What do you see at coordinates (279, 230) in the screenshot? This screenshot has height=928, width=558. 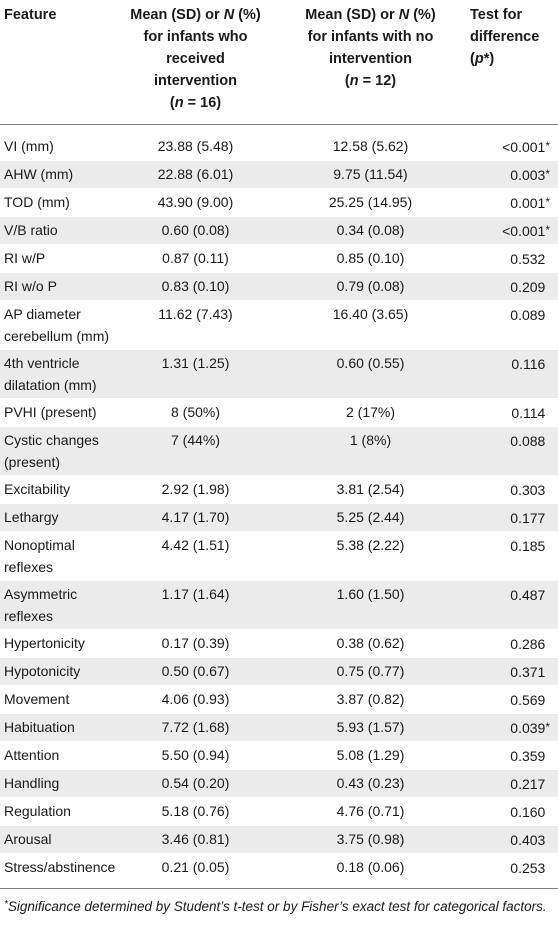 I see `table-row: V/B ratio 0.60 (0.08) 0.34 (0.08) <0.001*` at bounding box center [279, 230].